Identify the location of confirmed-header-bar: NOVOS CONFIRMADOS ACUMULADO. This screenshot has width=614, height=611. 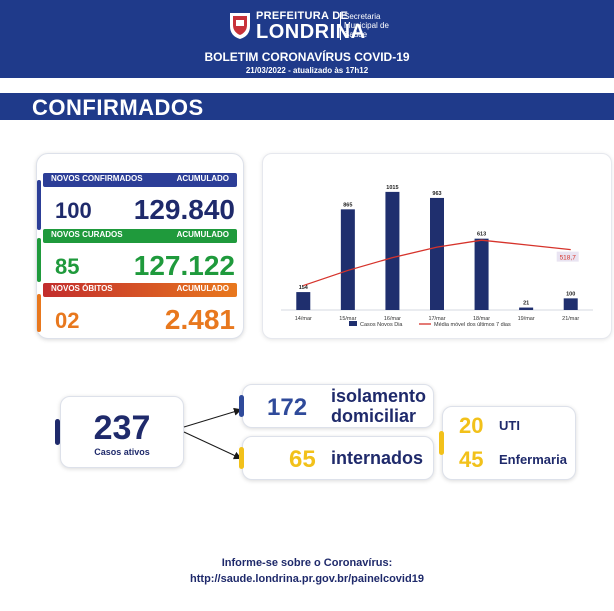
(140, 180).